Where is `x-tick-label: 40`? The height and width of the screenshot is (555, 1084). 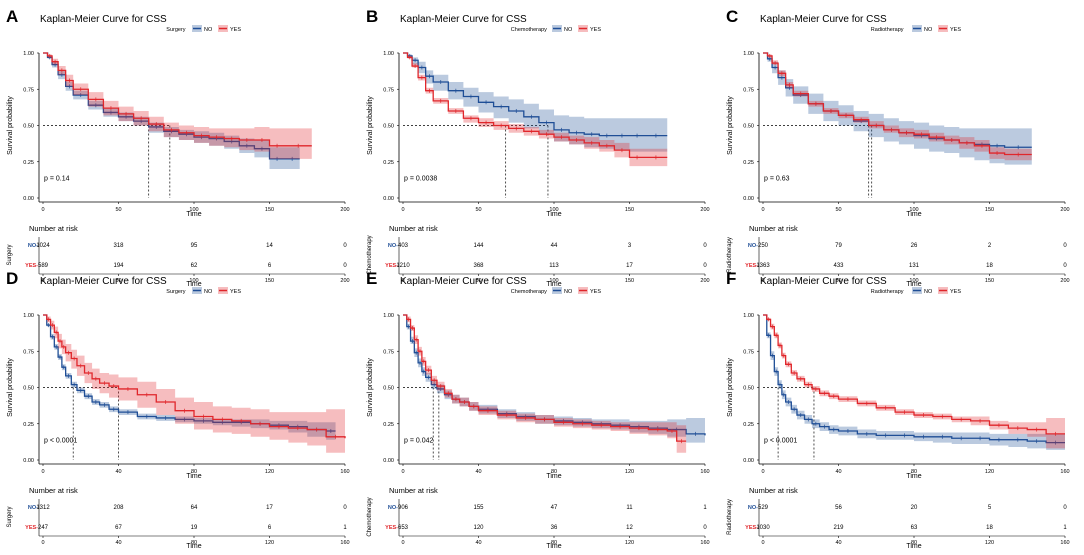 x-tick-label: 40 is located at coordinates (478, 472).